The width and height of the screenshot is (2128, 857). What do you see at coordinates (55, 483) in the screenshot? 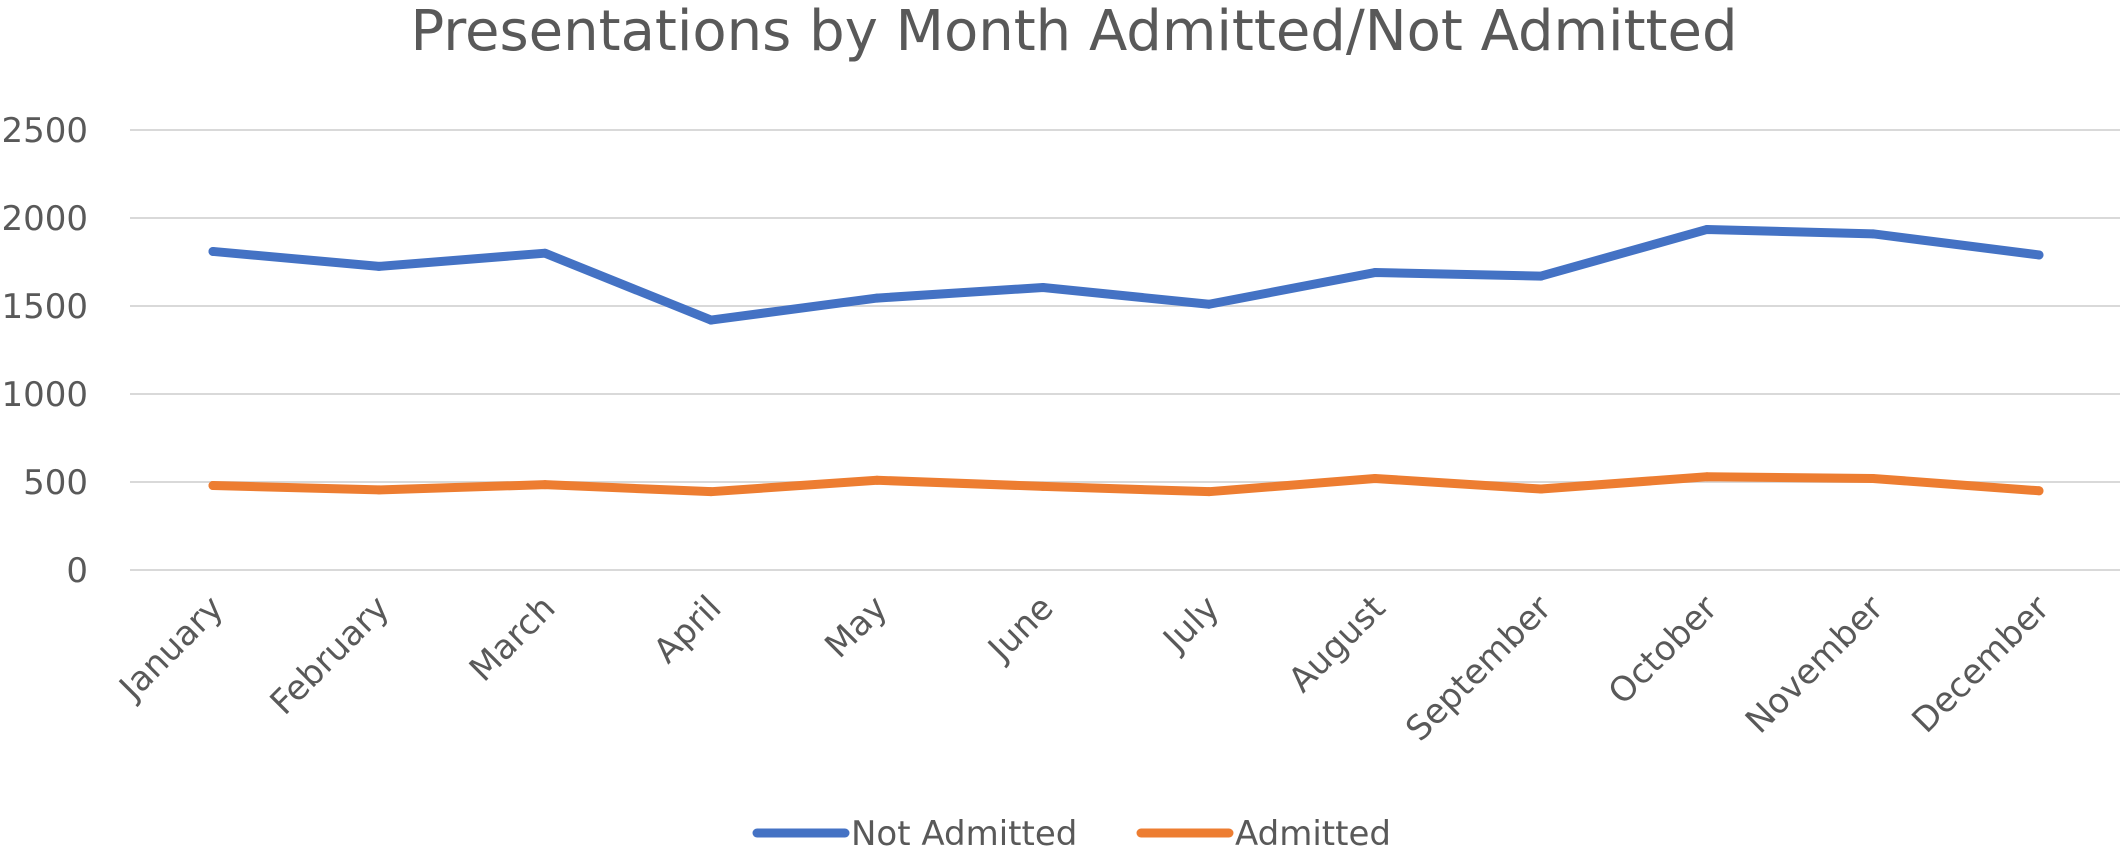
I see `y-tick-label: 500` at bounding box center [55, 483].